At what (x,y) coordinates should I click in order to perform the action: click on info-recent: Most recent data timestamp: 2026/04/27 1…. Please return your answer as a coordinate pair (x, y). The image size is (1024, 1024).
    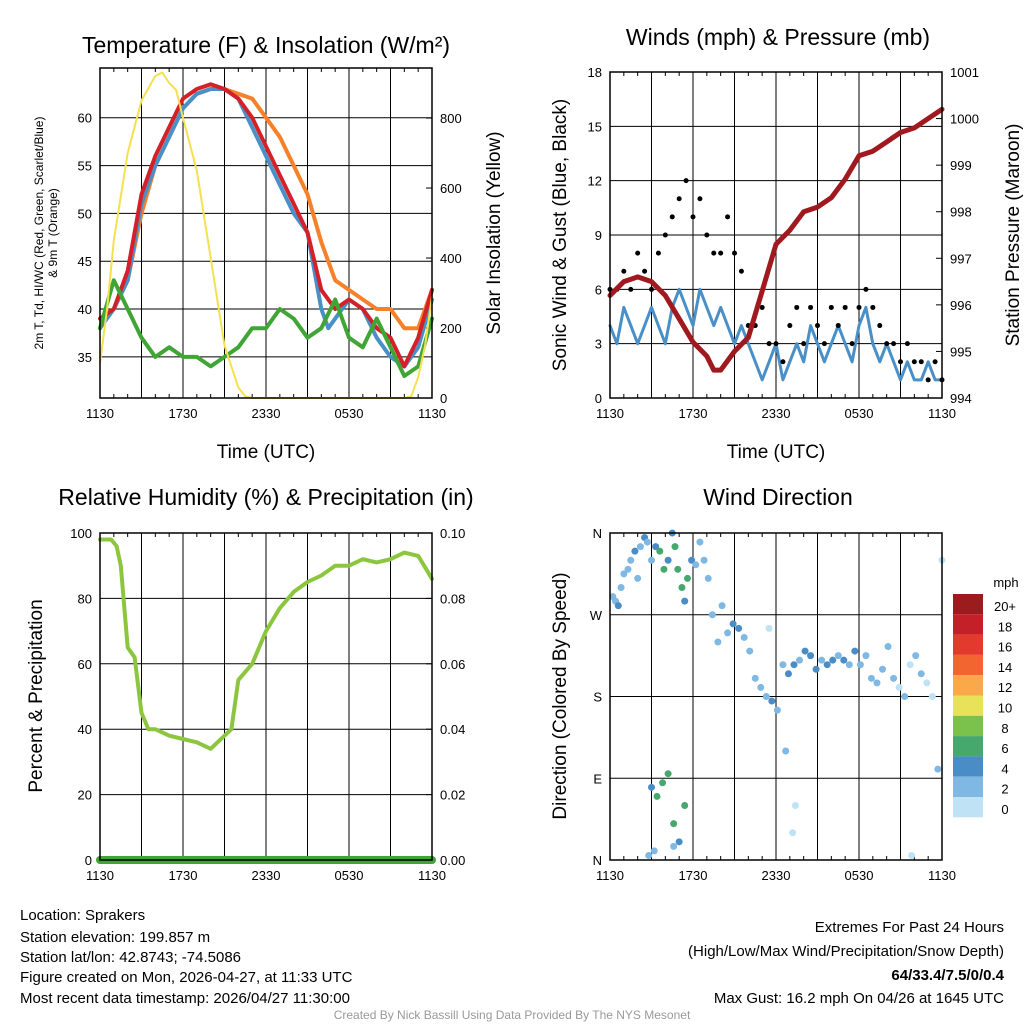
    Looking at the image, I should click on (185, 998).